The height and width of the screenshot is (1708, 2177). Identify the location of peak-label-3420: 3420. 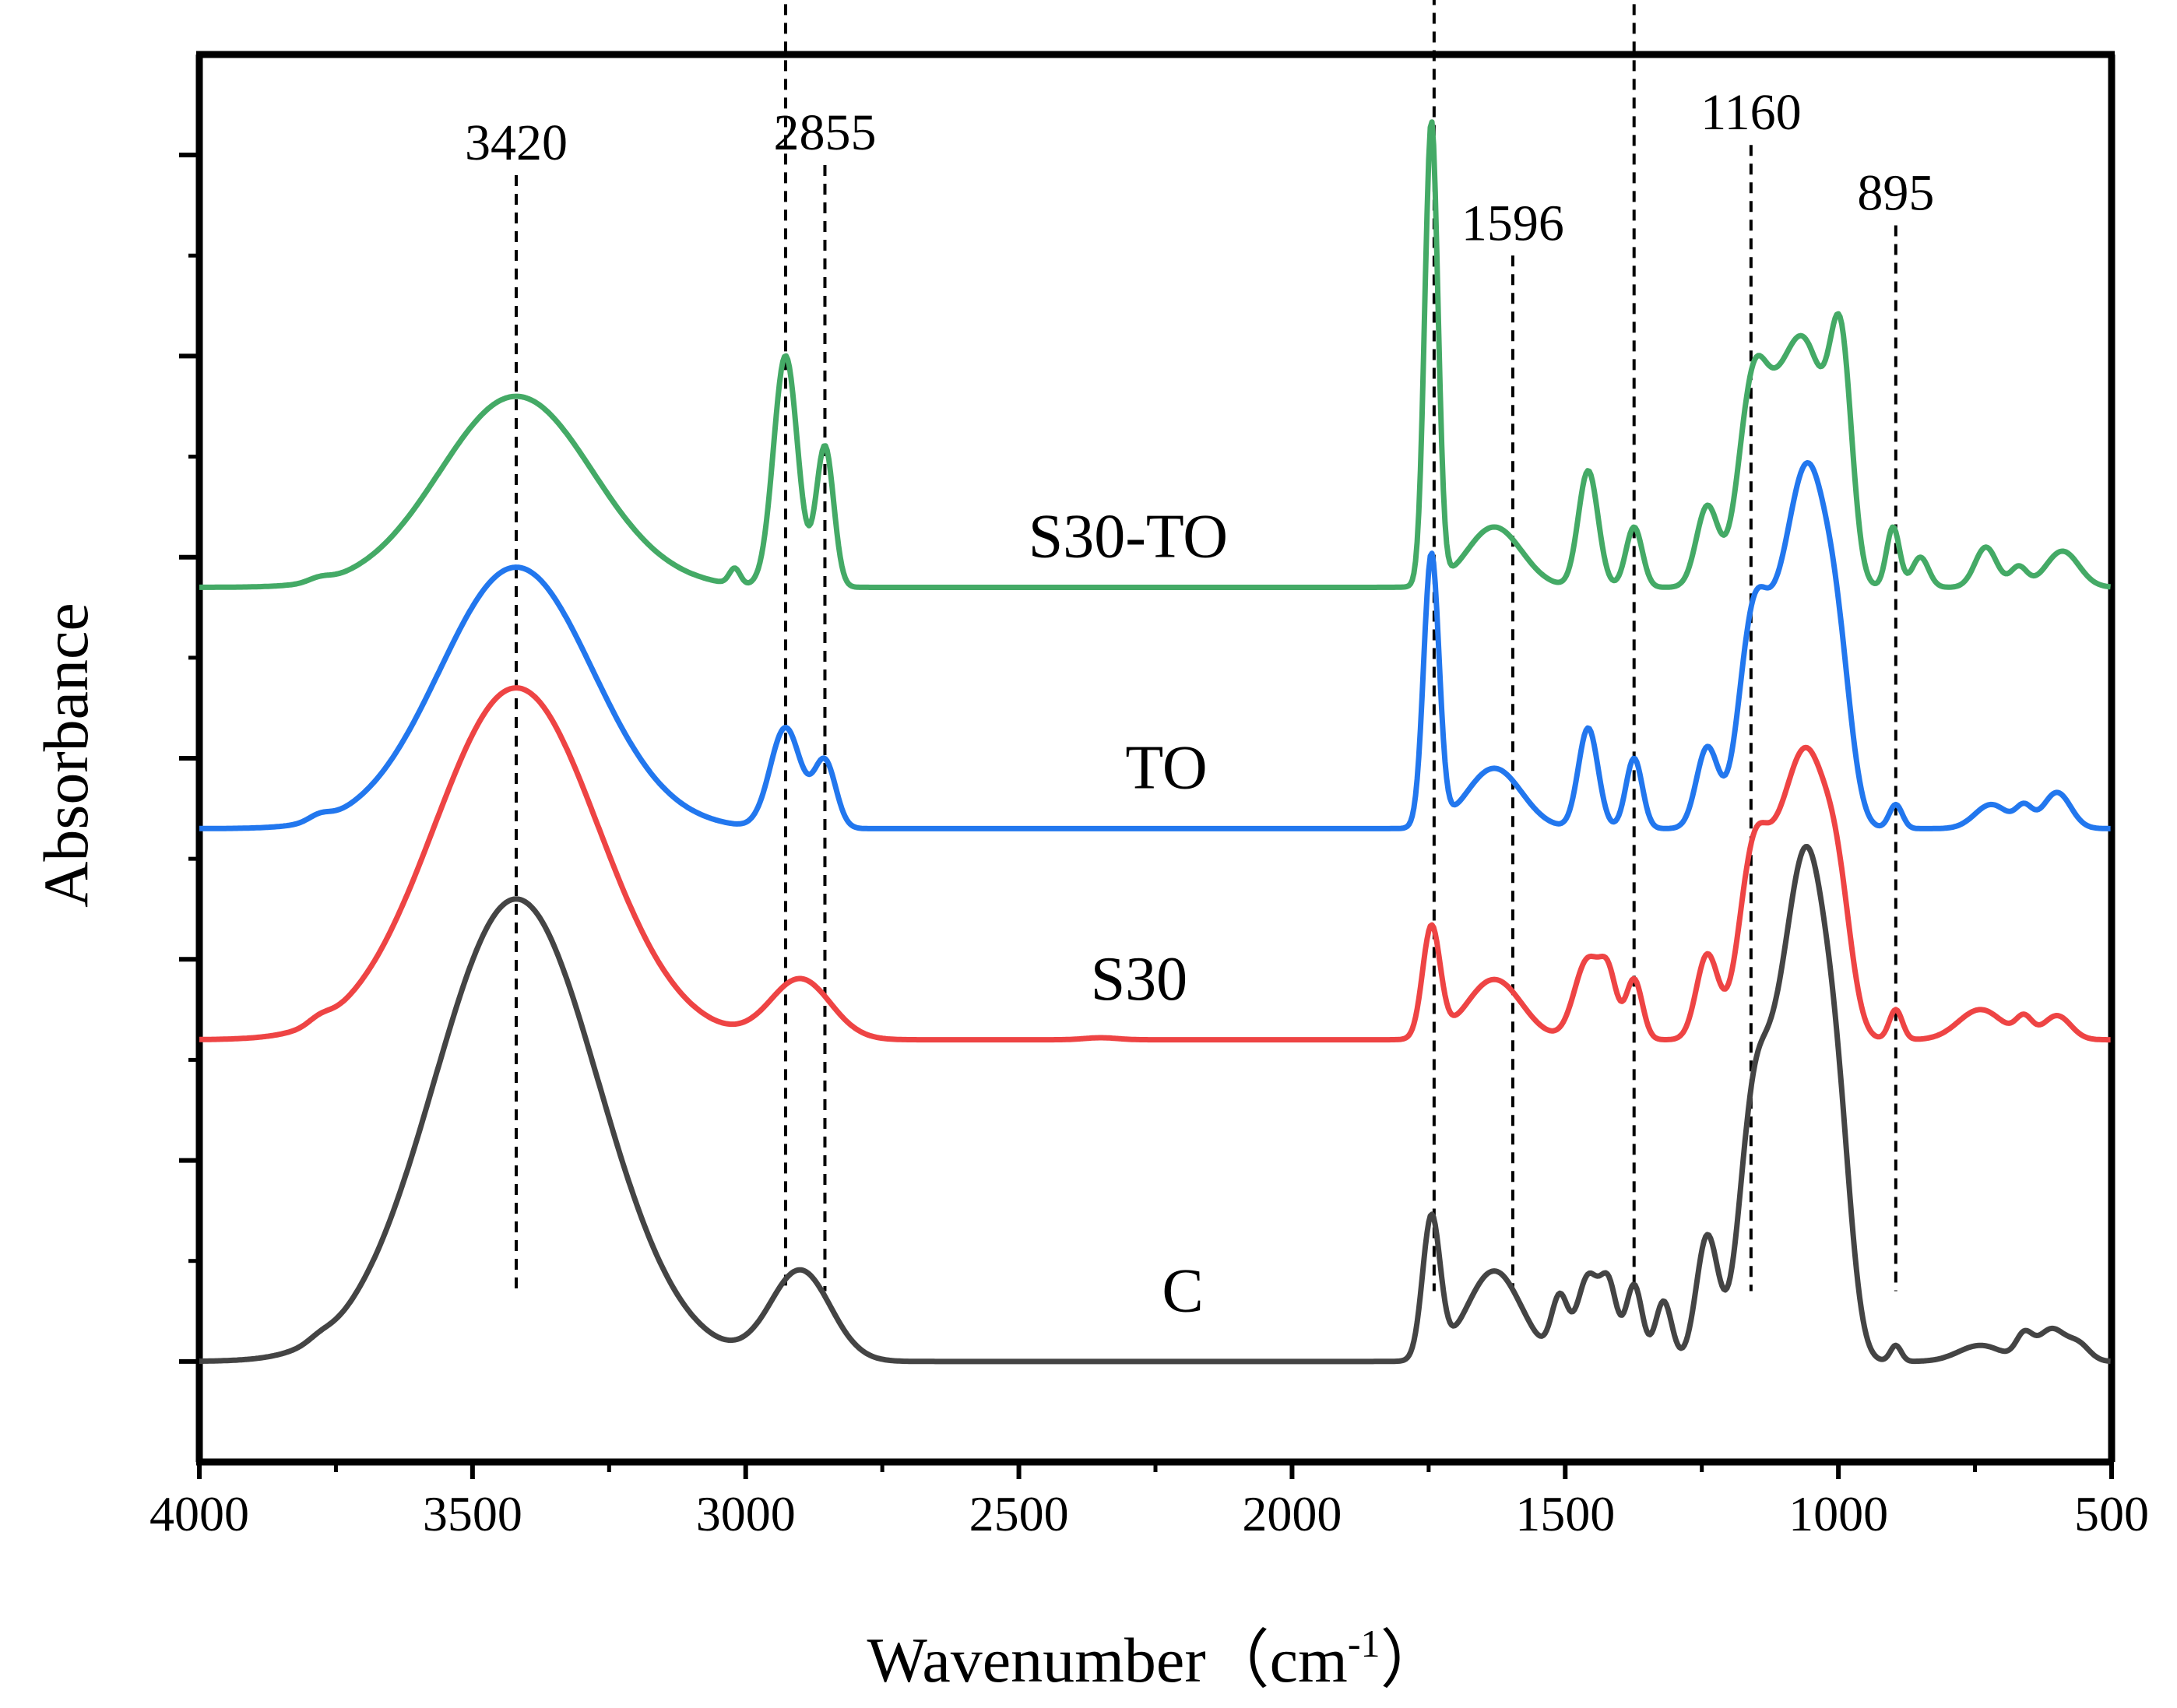
(516, 142).